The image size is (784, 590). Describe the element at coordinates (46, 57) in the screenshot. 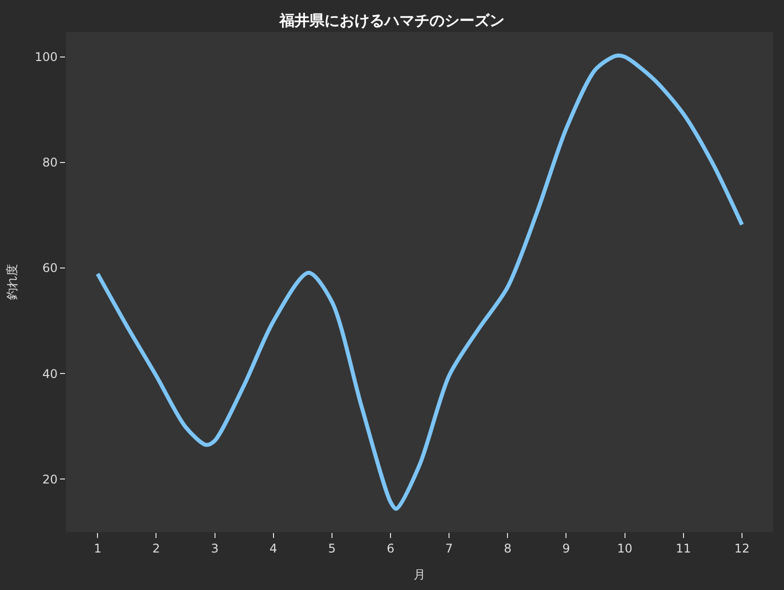

I see `y-tick-label: 100` at that location.